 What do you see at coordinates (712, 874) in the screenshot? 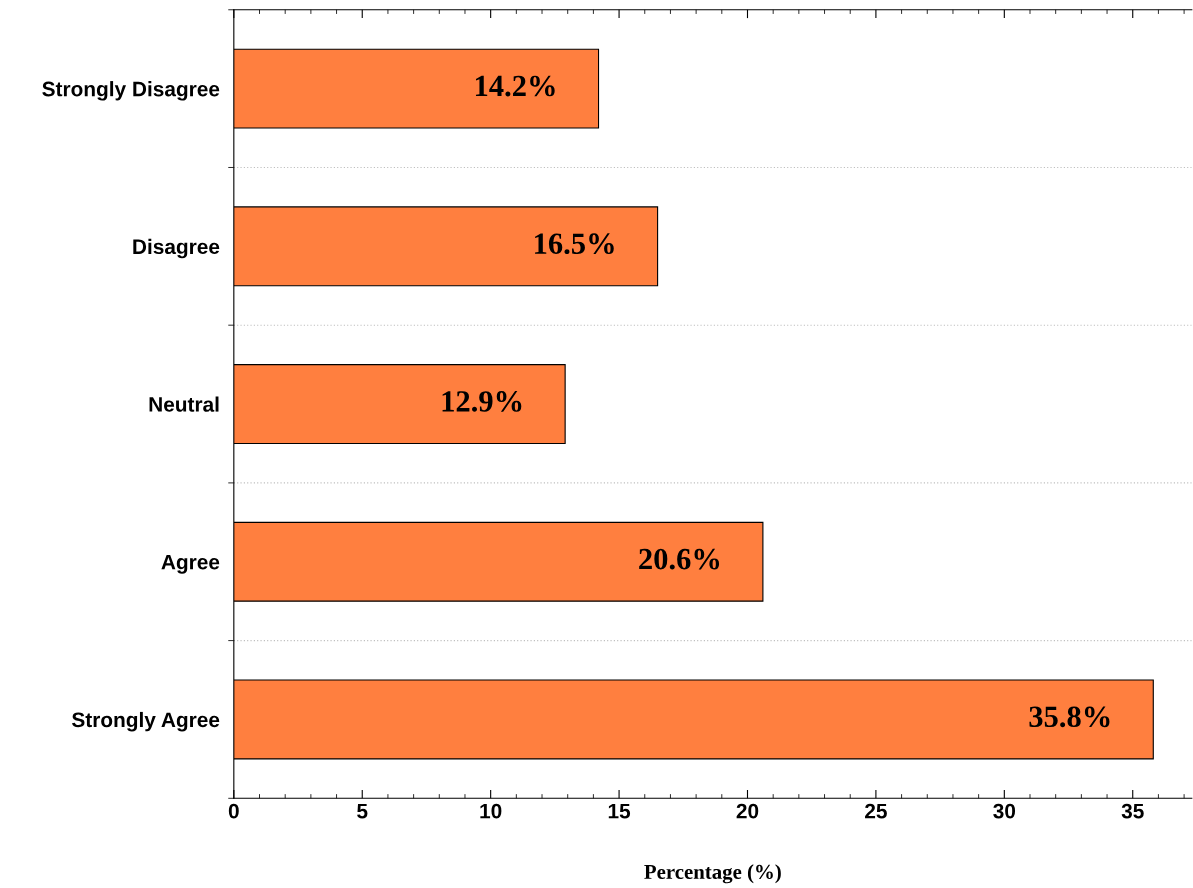
I see `x-axis-title: Percentage (%)` at bounding box center [712, 874].